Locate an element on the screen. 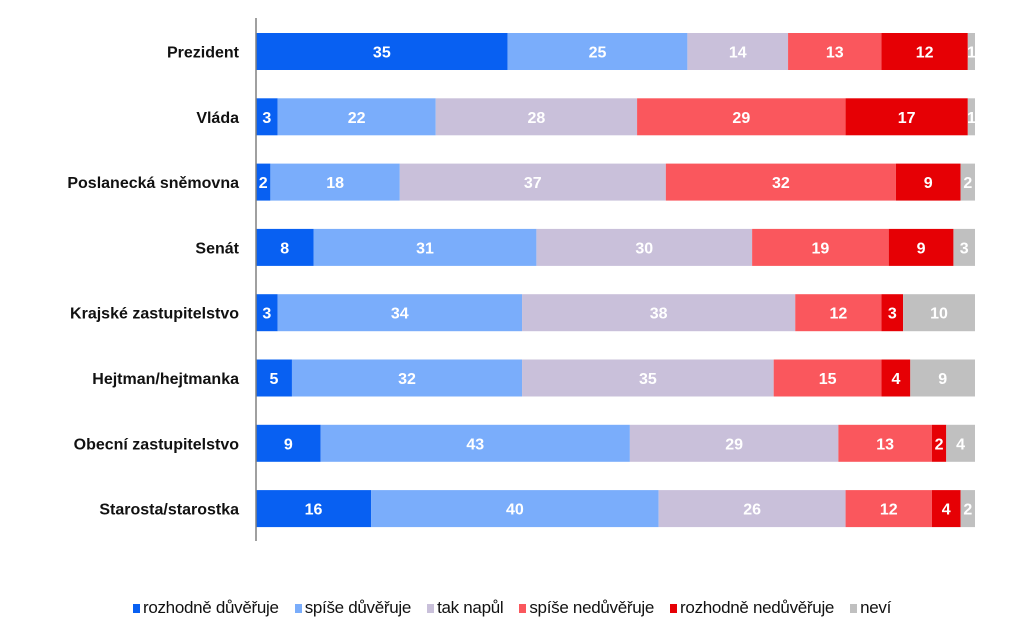 This screenshot has height=641, width=1024. legend-item: neví is located at coordinates (870, 608).